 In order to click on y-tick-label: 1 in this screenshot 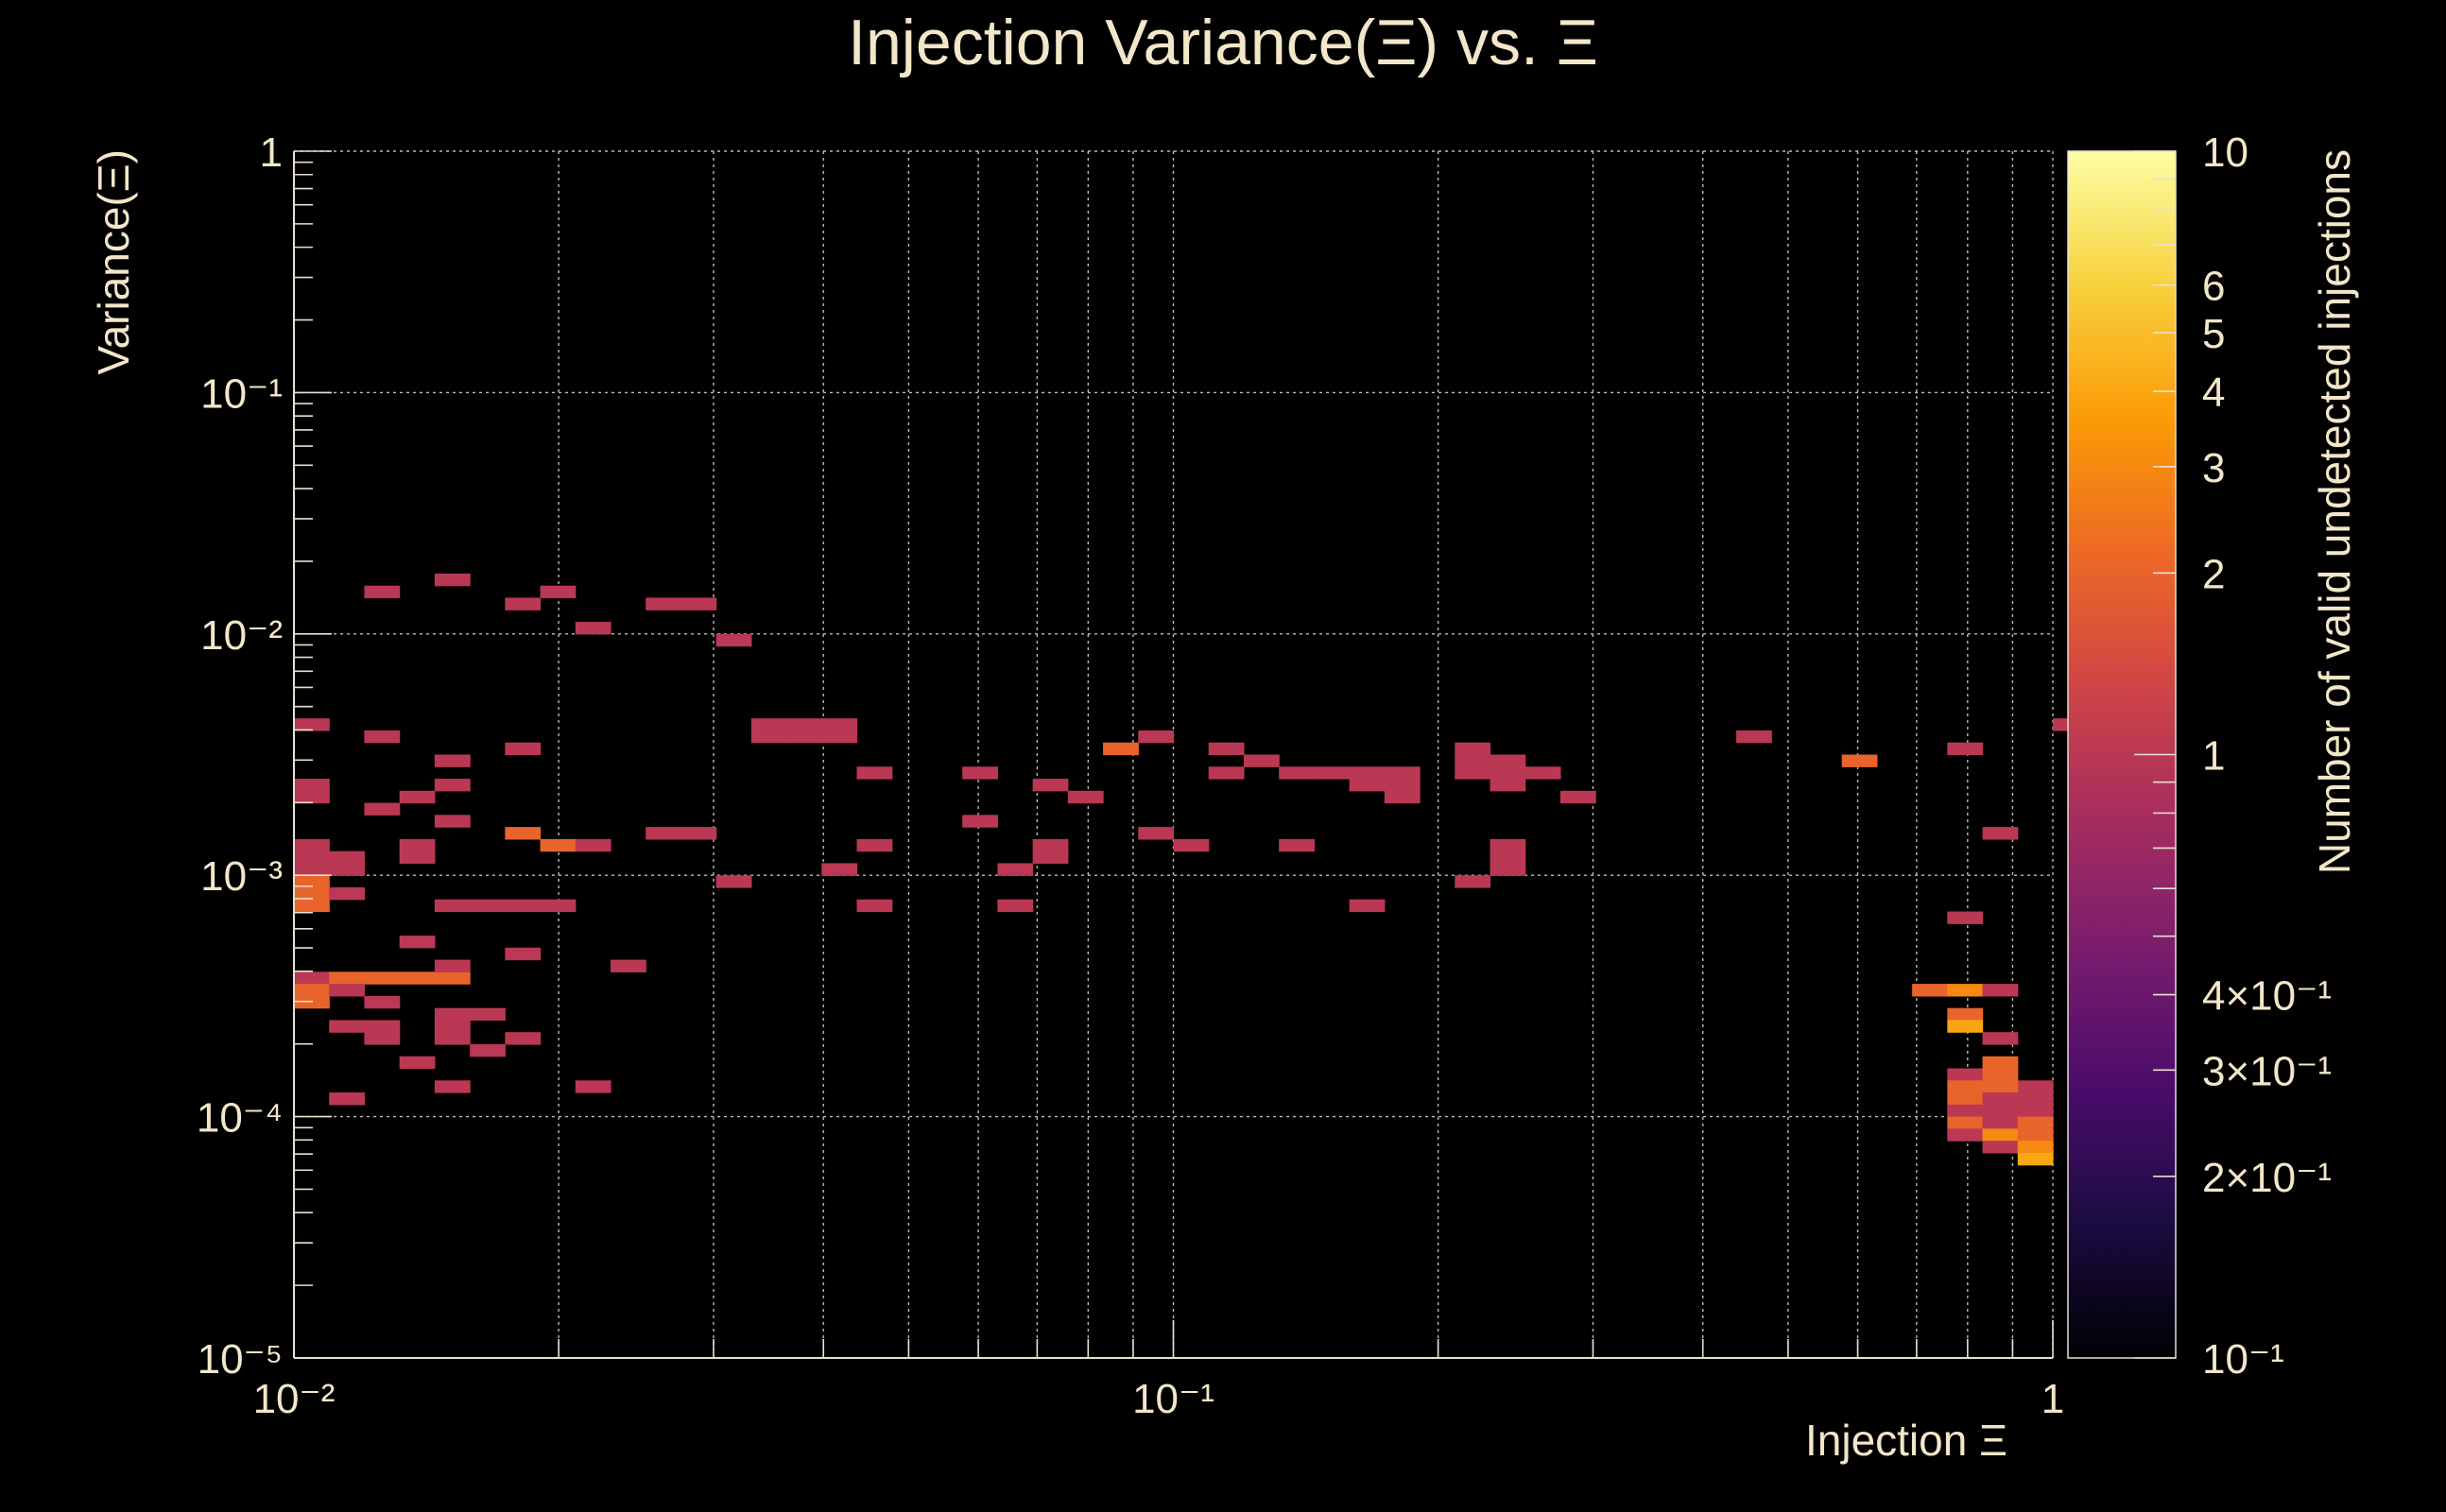, I will do `click(271, 152)`.